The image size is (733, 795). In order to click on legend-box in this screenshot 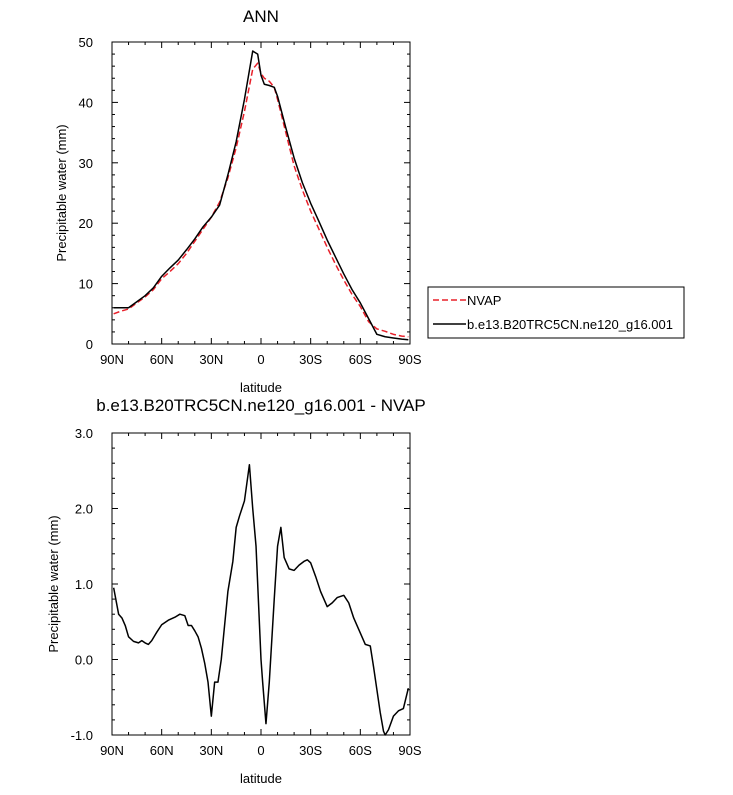, I will do `click(556, 312)`.